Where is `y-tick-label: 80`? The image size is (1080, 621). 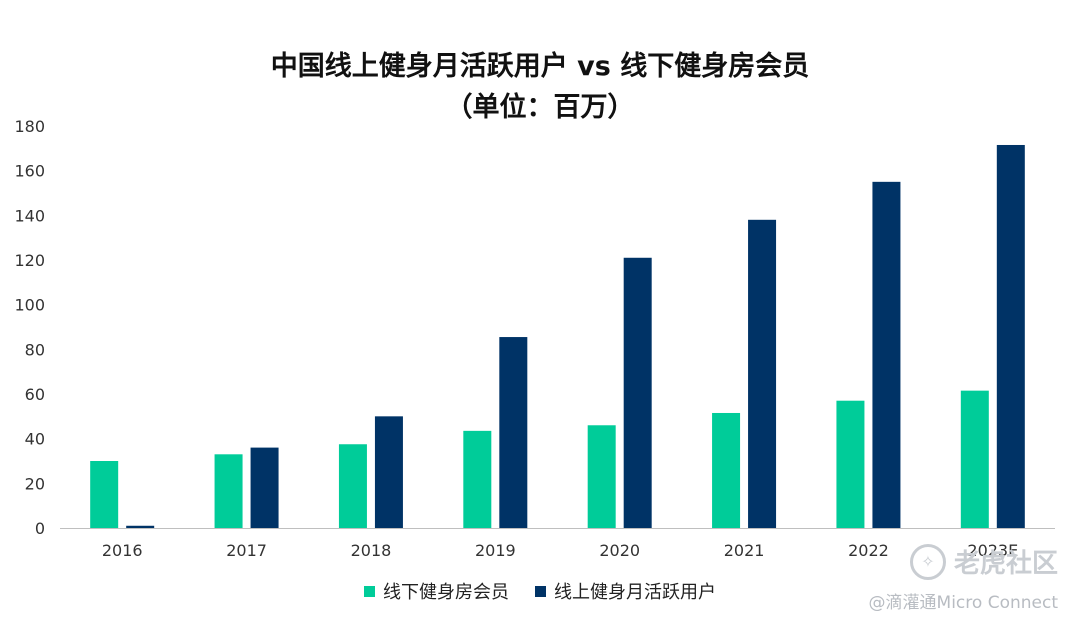 y-tick-label: 80 is located at coordinates (35, 349).